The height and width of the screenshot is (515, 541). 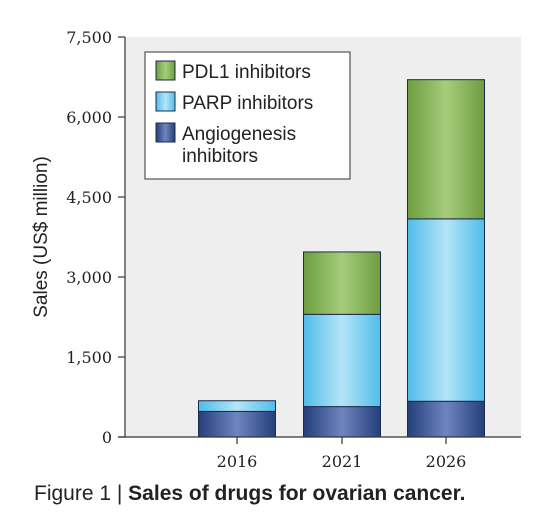 What do you see at coordinates (446, 461) in the screenshot?
I see `x-tick-label: 2026` at bounding box center [446, 461].